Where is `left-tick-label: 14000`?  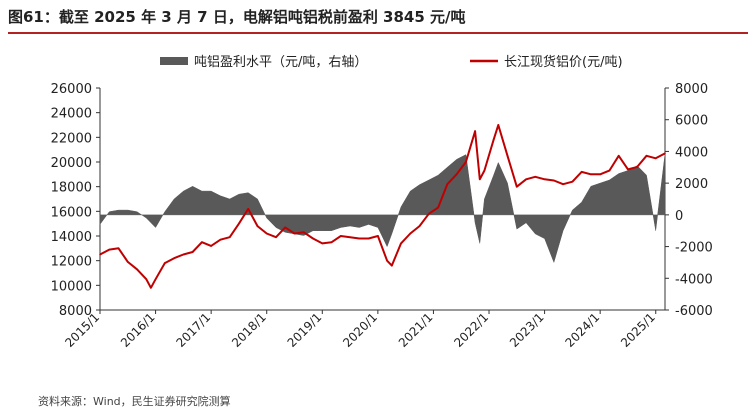 left-tick-label: 14000 is located at coordinates (71, 237).